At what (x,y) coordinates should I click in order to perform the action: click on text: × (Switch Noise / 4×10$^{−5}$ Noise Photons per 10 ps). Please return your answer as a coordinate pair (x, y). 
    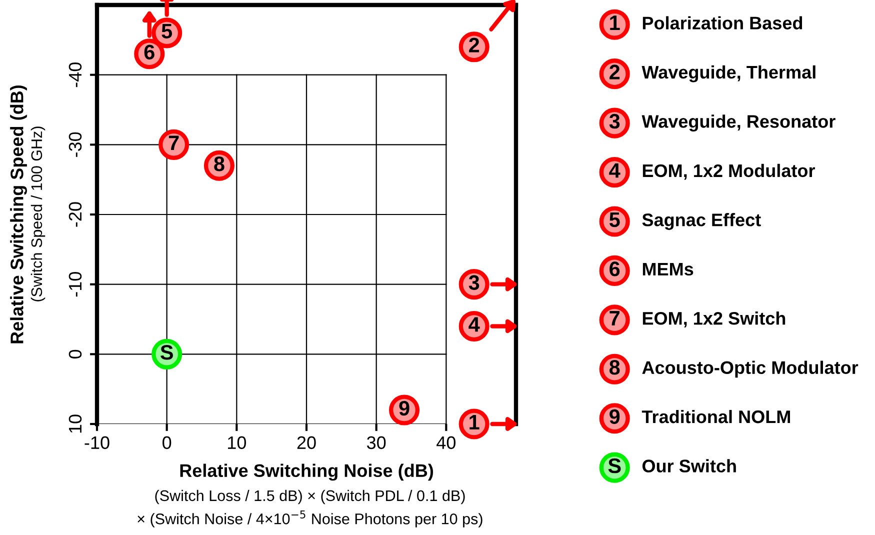
    Looking at the image, I should click on (310, 519).